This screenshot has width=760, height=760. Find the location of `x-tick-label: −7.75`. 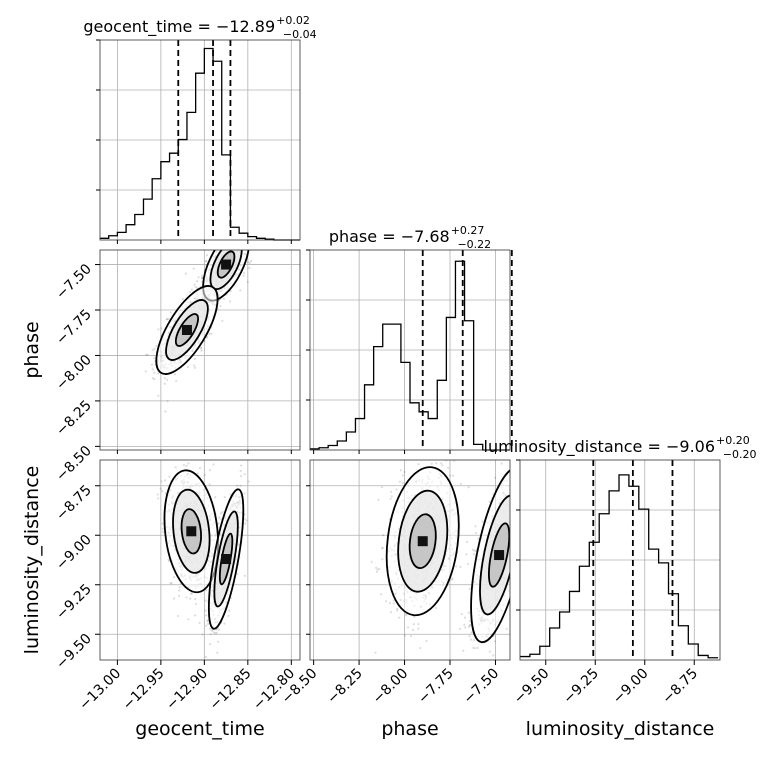

x-tick-label: −7.75 is located at coordinates (436, 687).